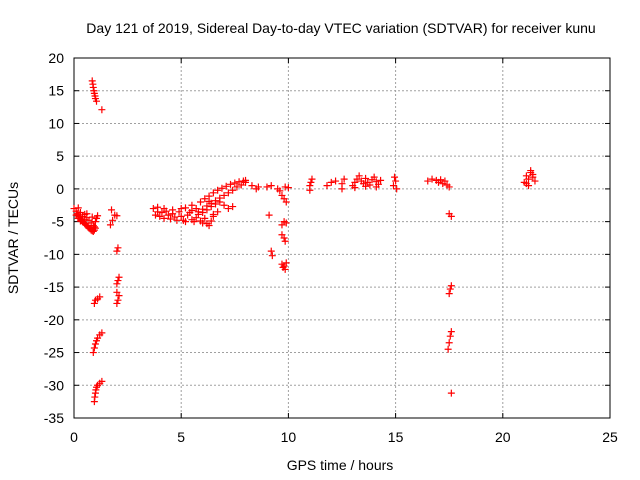 The width and height of the screenshot is (640, 480). Describe the element at coordinates (74, 437) in the screenshot. I see `x-tick-label: 0` at that location.